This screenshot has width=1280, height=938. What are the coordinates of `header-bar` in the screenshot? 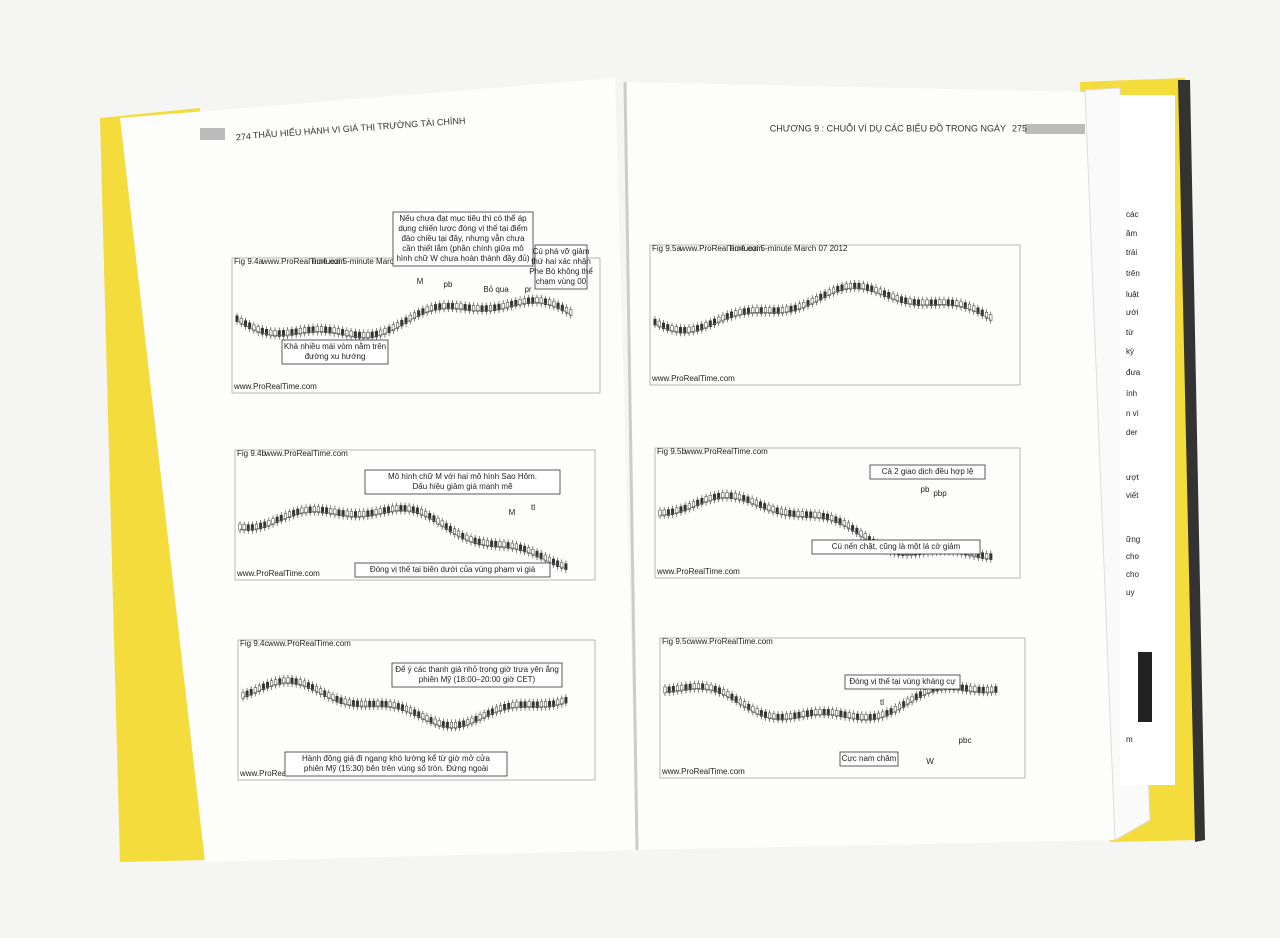 It's located at (212, 134).